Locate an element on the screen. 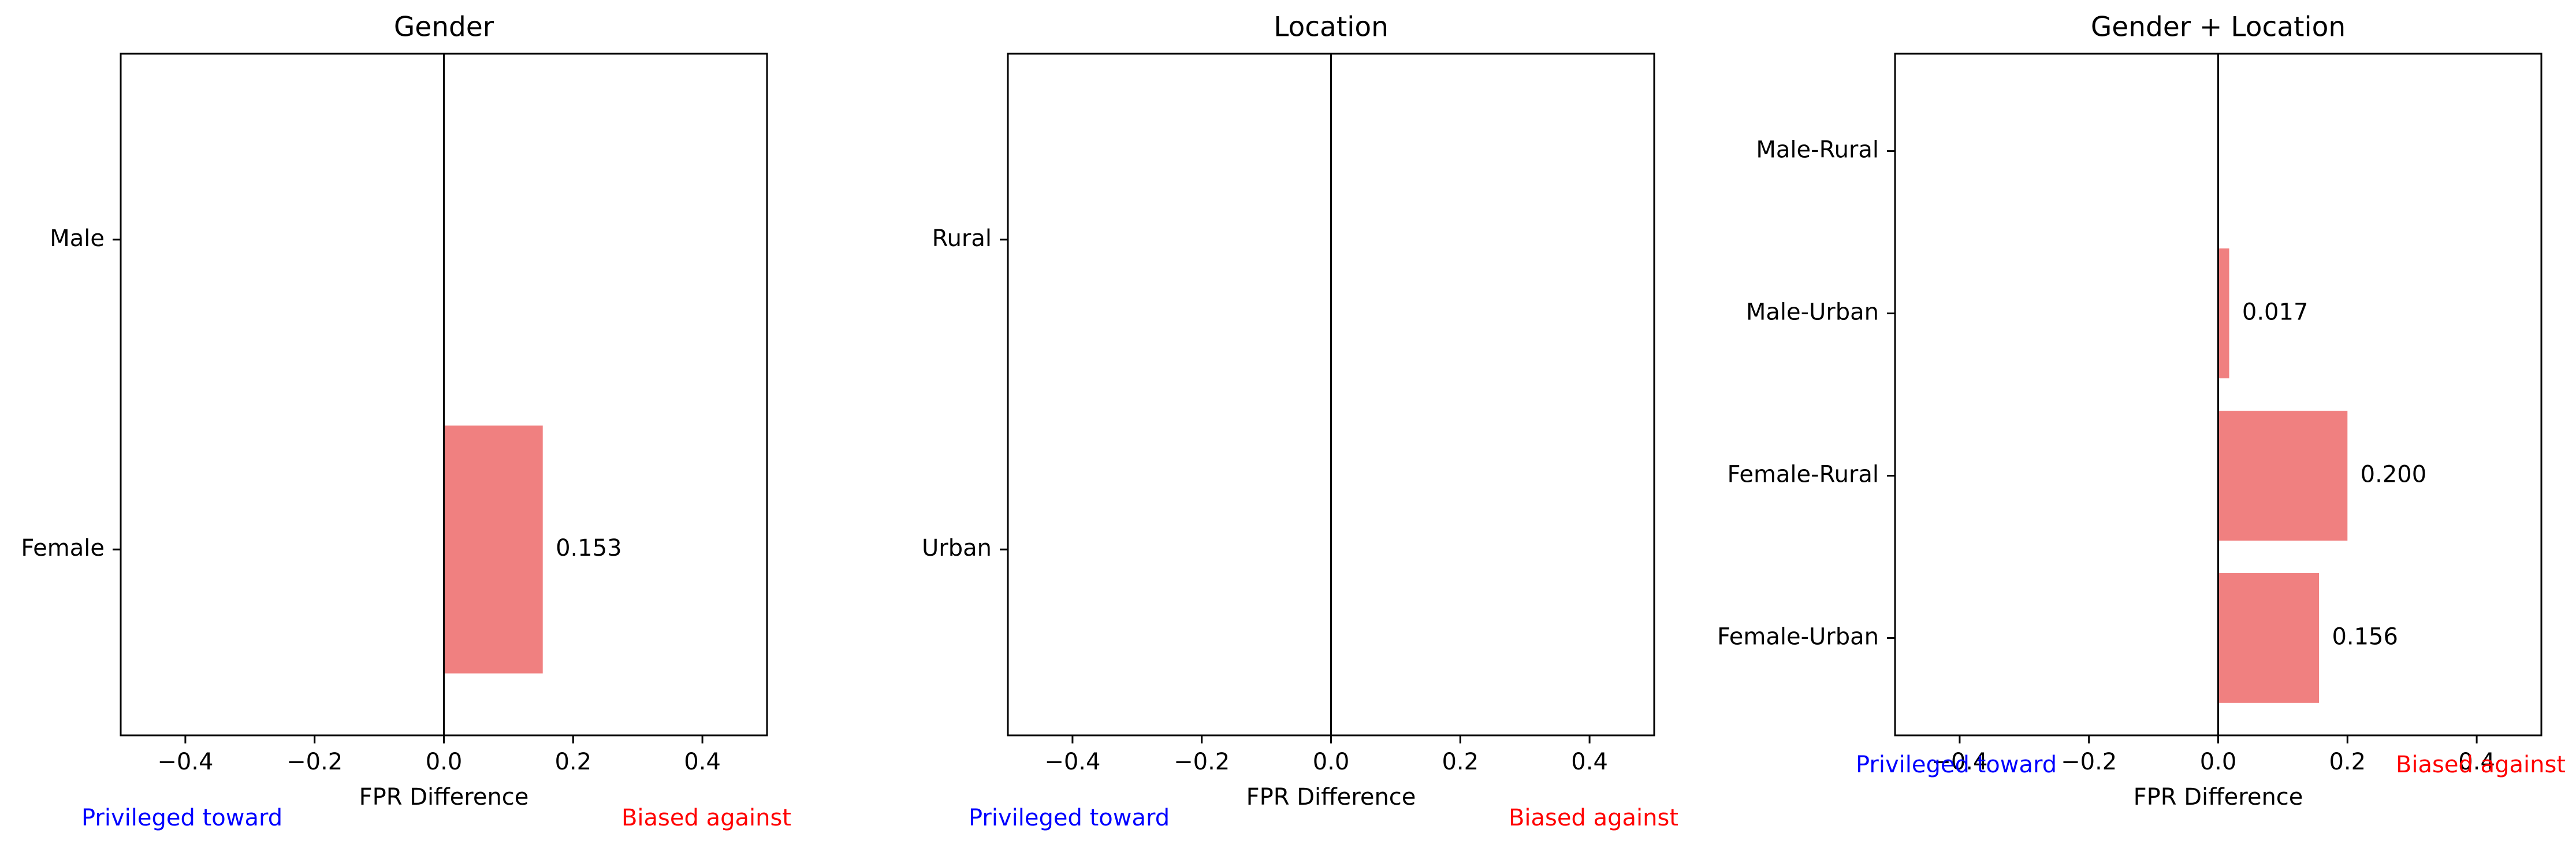 The image size is (2576, 848). y-tick-label: Female is located at coordinates (63, 548).